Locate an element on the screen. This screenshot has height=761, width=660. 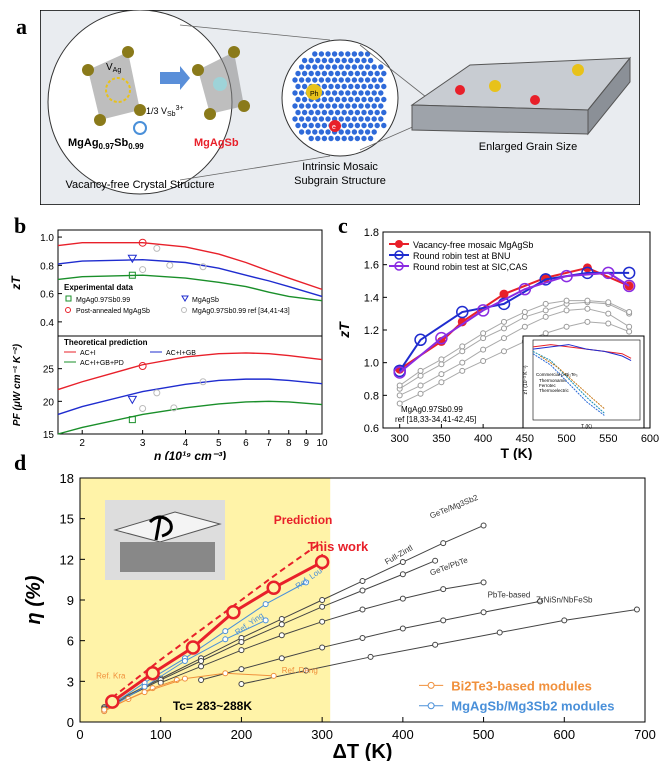
legend-text: Bi2Te3-based modules is located at coordinates (521, 685).